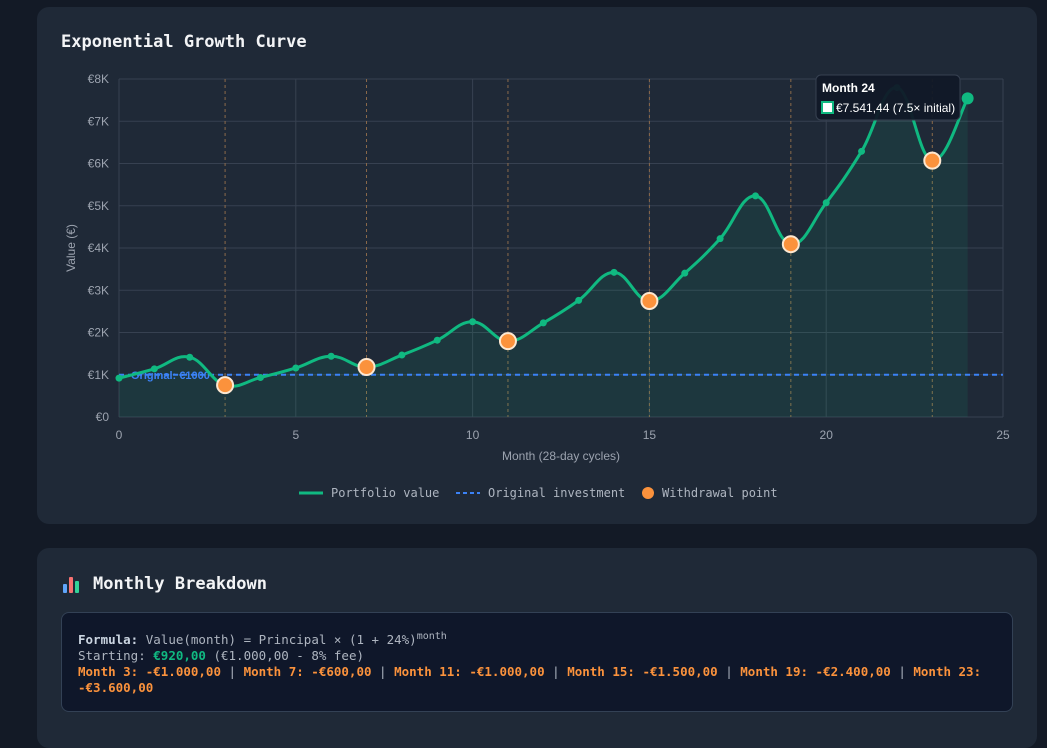 This screenshot has width=1047, height=748. What do you see at coordinates (473, 435) in the screenshot?
I see `x-tick-label: 10` at bounding box center [473, 435].